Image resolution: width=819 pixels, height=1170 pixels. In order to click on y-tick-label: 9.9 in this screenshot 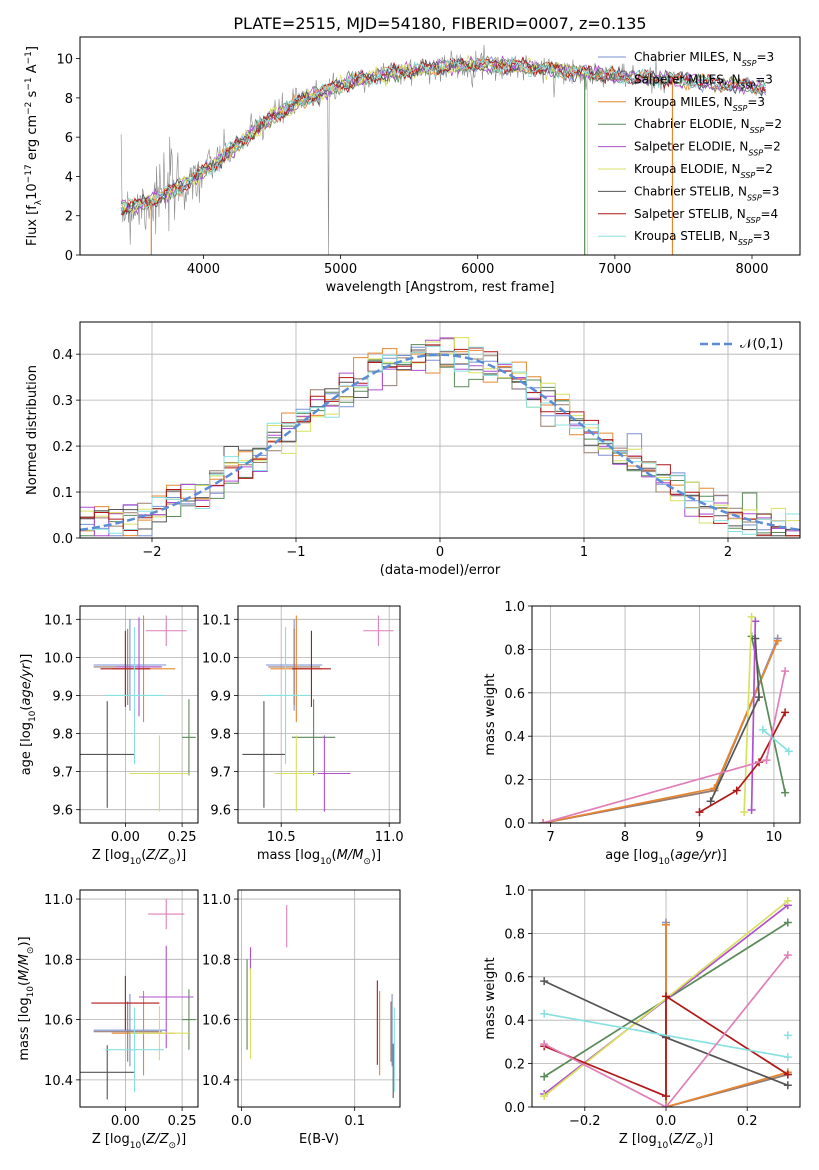, I will do `click(220, 696)`.